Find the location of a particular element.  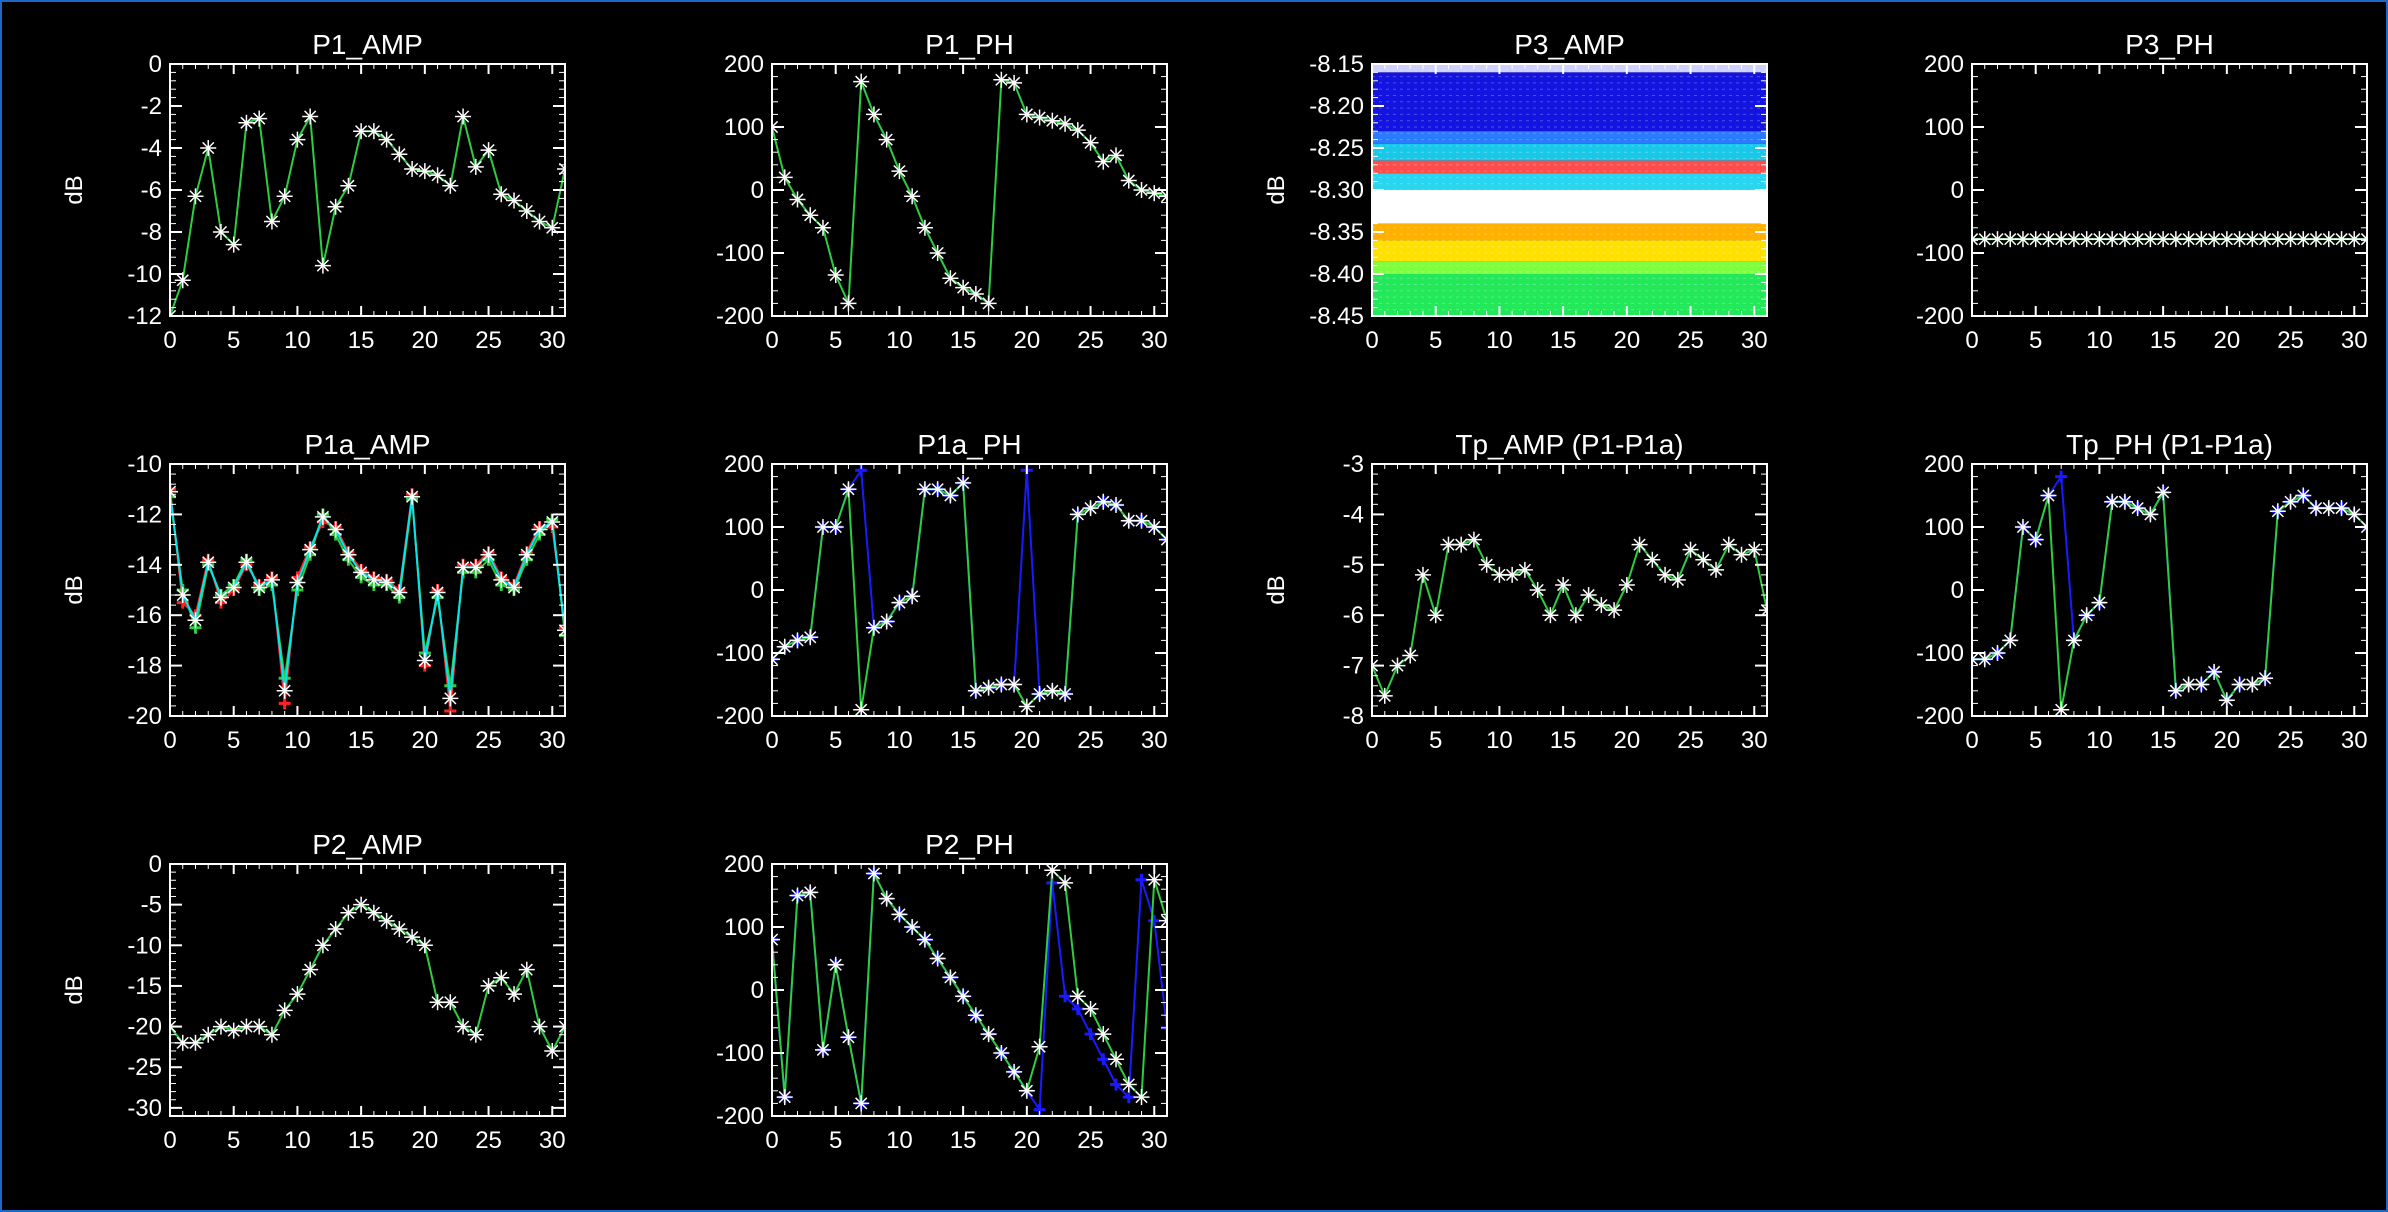

y-axis-label: dB is located at coordinates (1276, 589).